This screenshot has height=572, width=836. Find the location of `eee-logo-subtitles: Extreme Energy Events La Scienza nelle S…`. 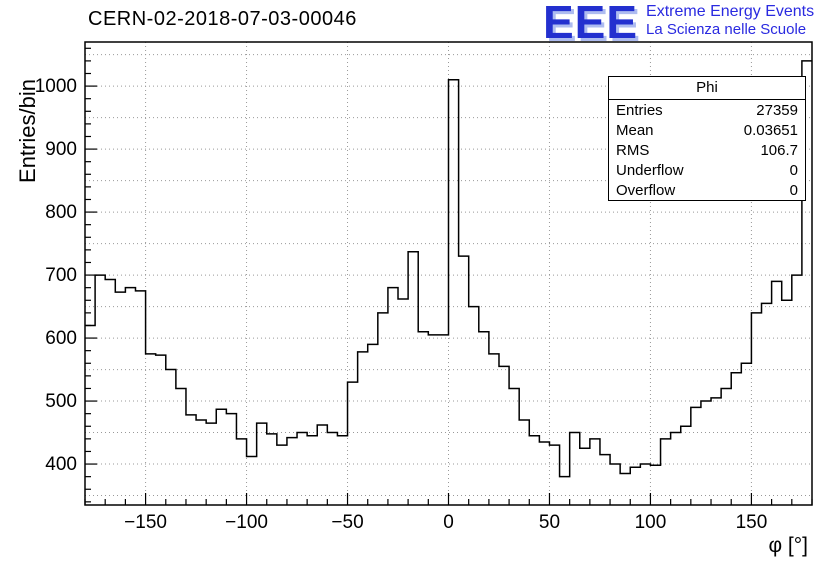

eee-logo-subtitles: Extreme Energy Events La Scienza nelle S… is located at coordinates (730, 20).